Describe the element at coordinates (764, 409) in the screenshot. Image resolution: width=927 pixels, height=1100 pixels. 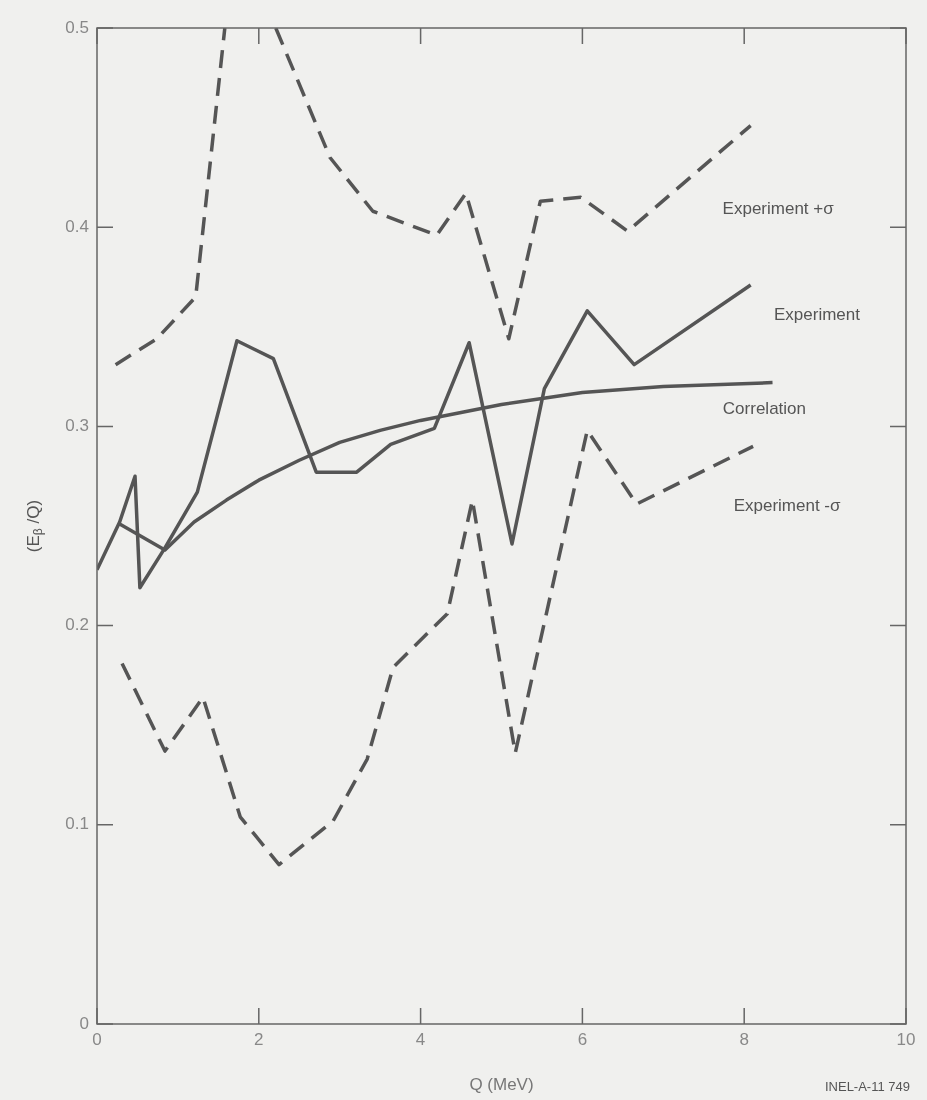
I see `series-label: Correlation` at that location.